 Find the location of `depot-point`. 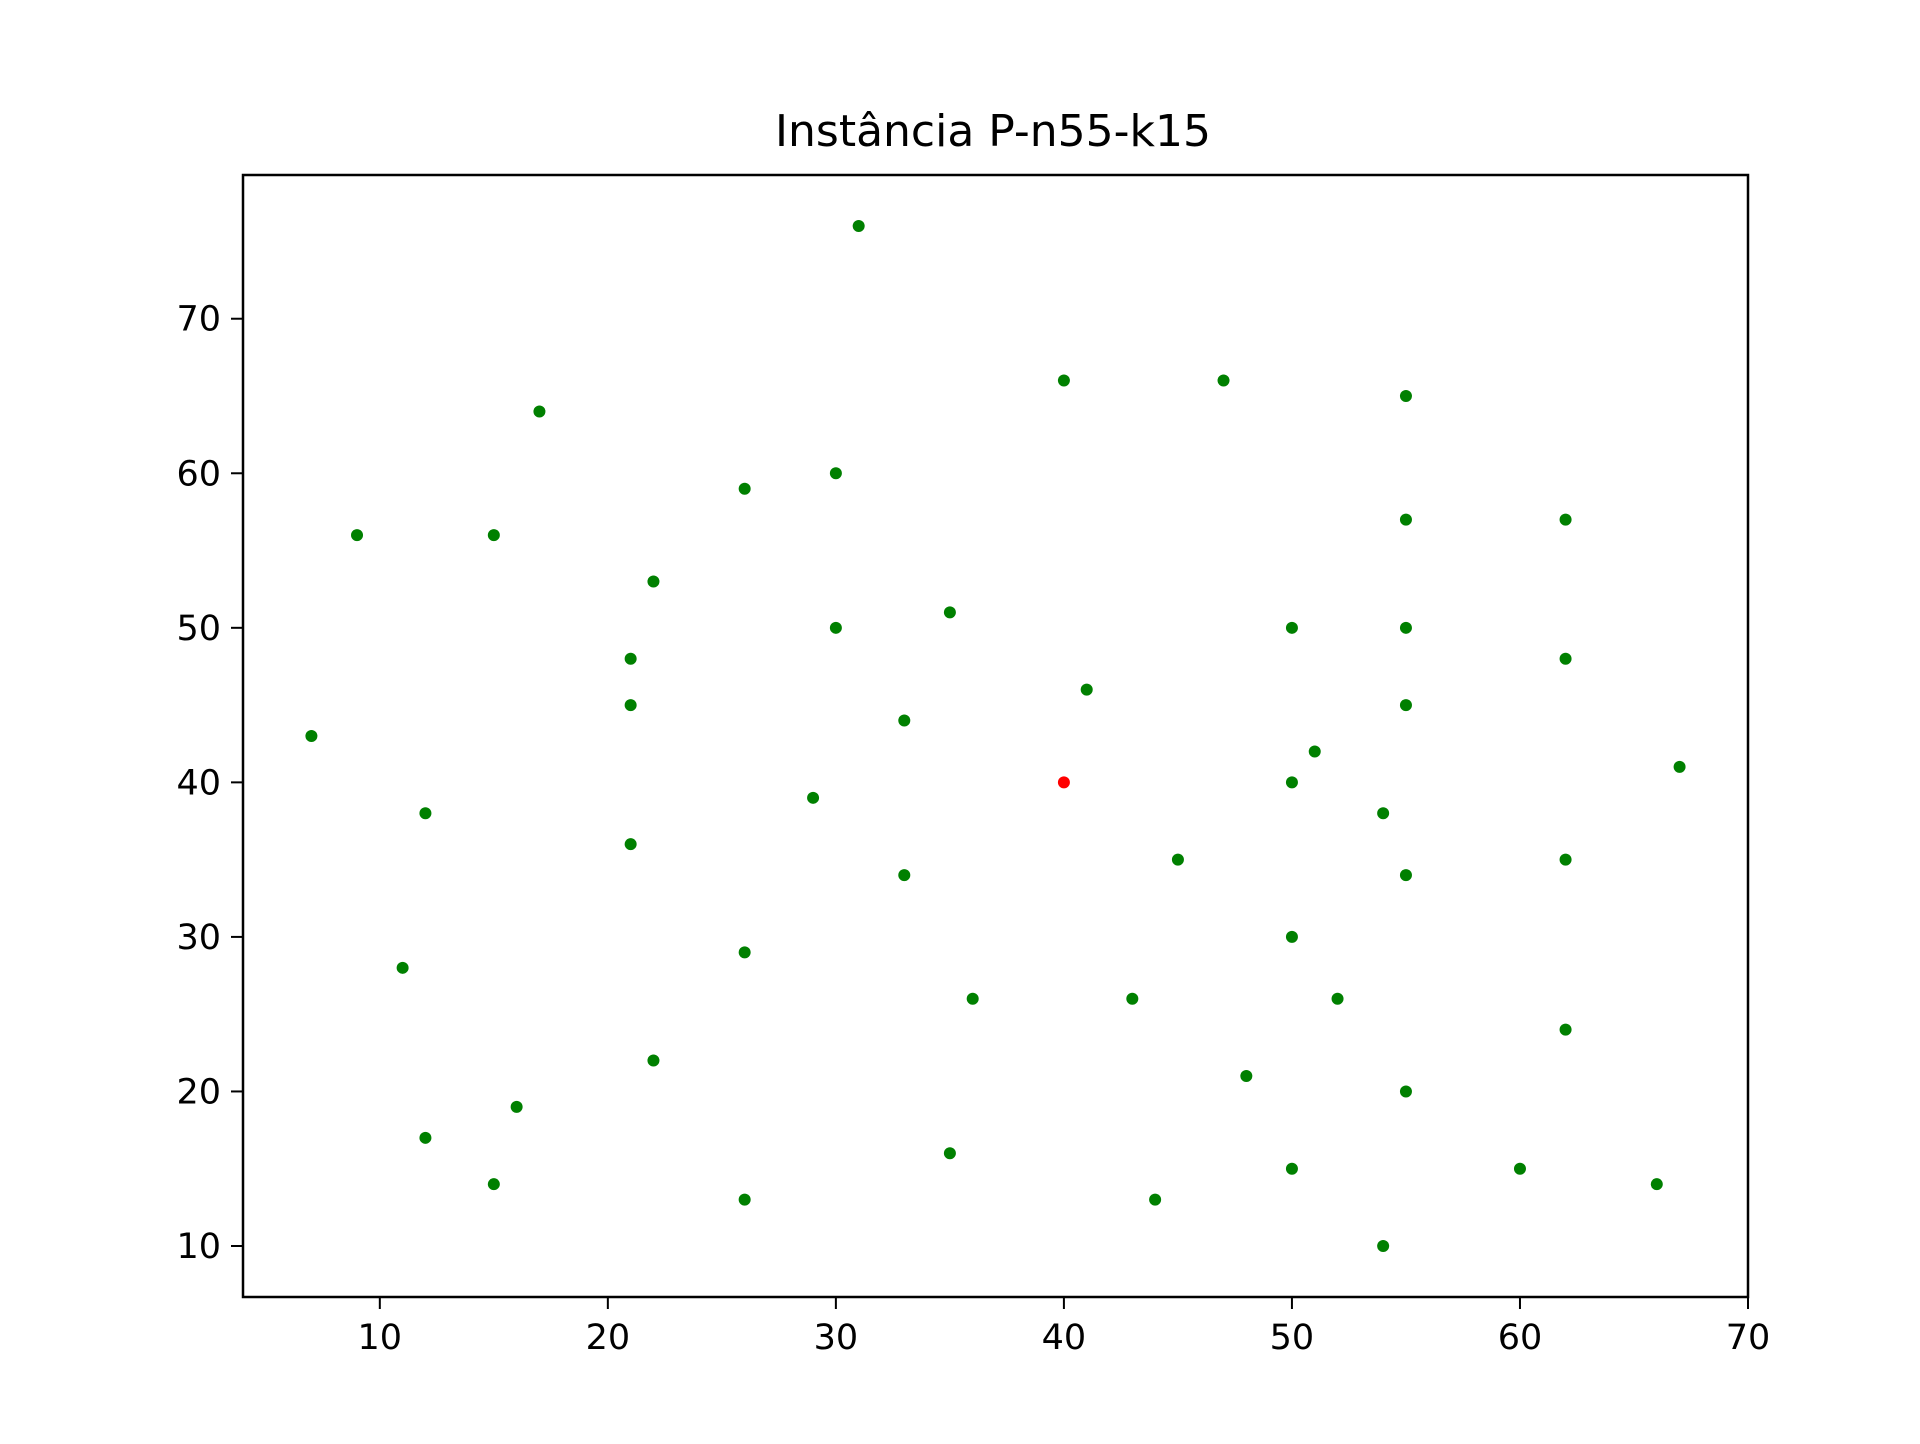

depot-point is located at coordinates (1063, 782).